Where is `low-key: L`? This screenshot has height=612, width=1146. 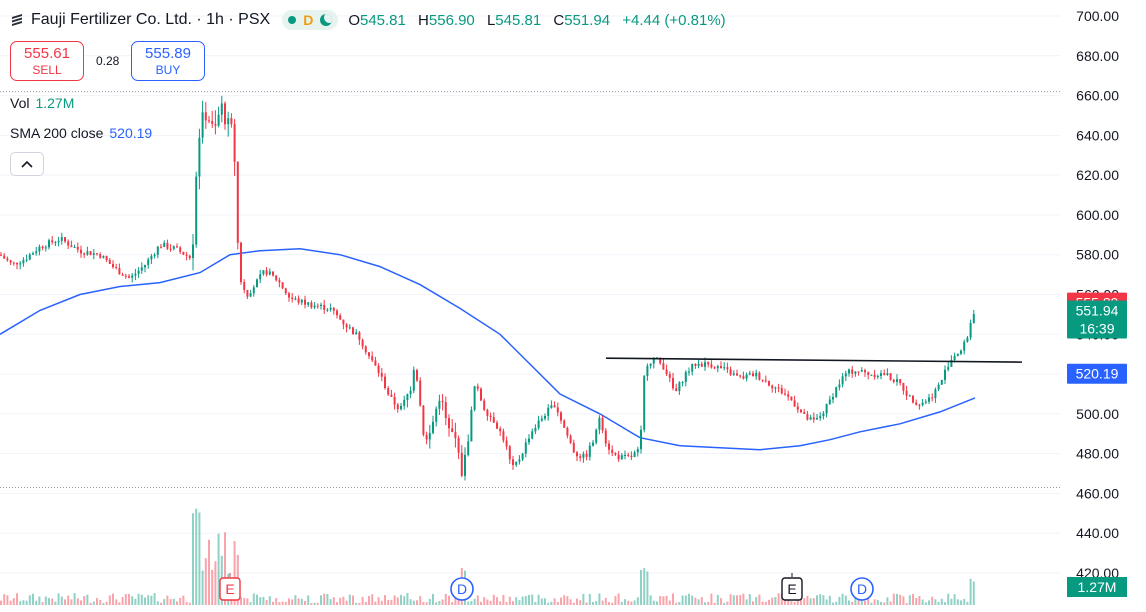
low-key: L is located at coordinates (491, 20).